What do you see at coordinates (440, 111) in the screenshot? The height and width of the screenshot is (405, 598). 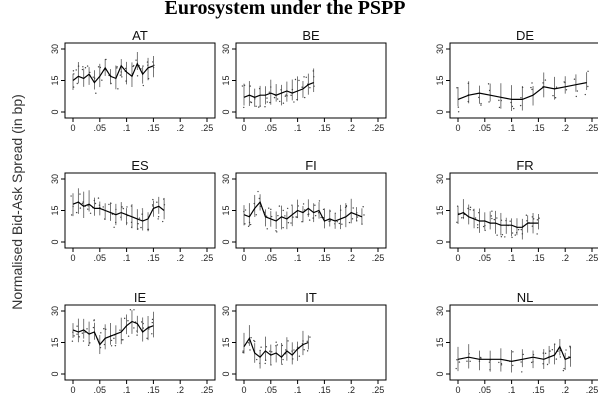 I see `y-tick-label: 0` at bounding box center [440, 111].